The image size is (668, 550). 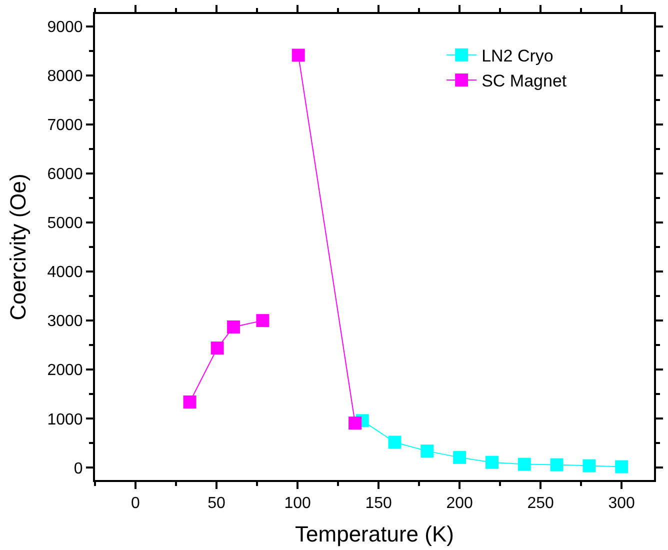 What do you see at coordinates (65, 321) in the screenshot?
I see `y-tick-label: 3000` at bounding box center [65, 321].